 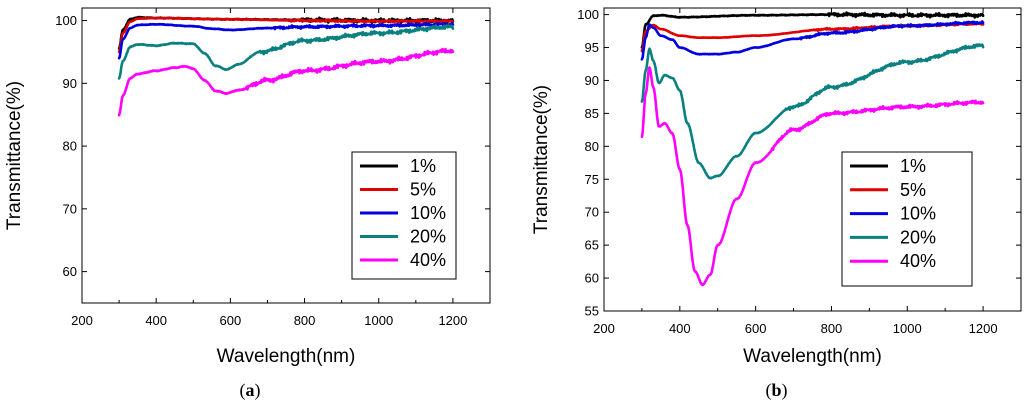 What do you see at coordinates (592, 245) in the screenshot?
I see `y-tick-label: 65` at bounding box center [592, 245].